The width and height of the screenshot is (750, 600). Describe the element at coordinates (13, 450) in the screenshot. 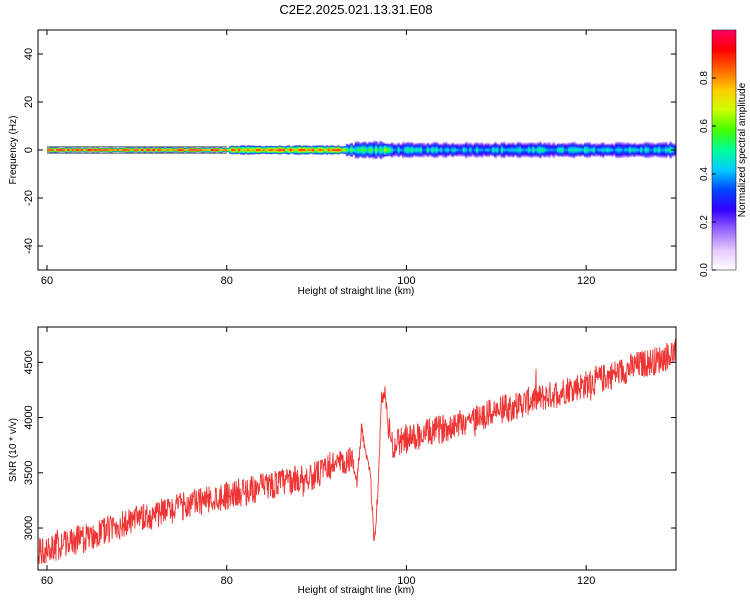

I see `snr-y-axis-label: SNR (10 * v/v)` at that location.